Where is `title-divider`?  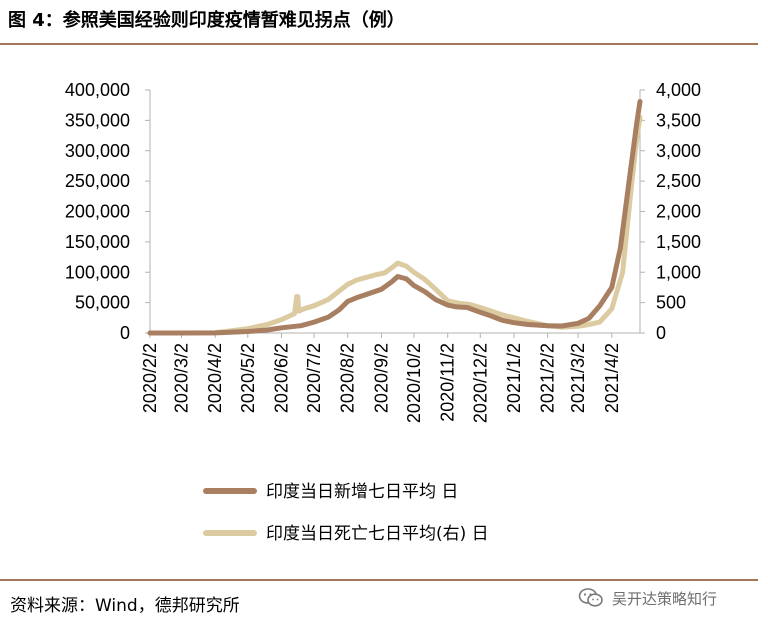 title-divider is located at coordinates (379, 44).